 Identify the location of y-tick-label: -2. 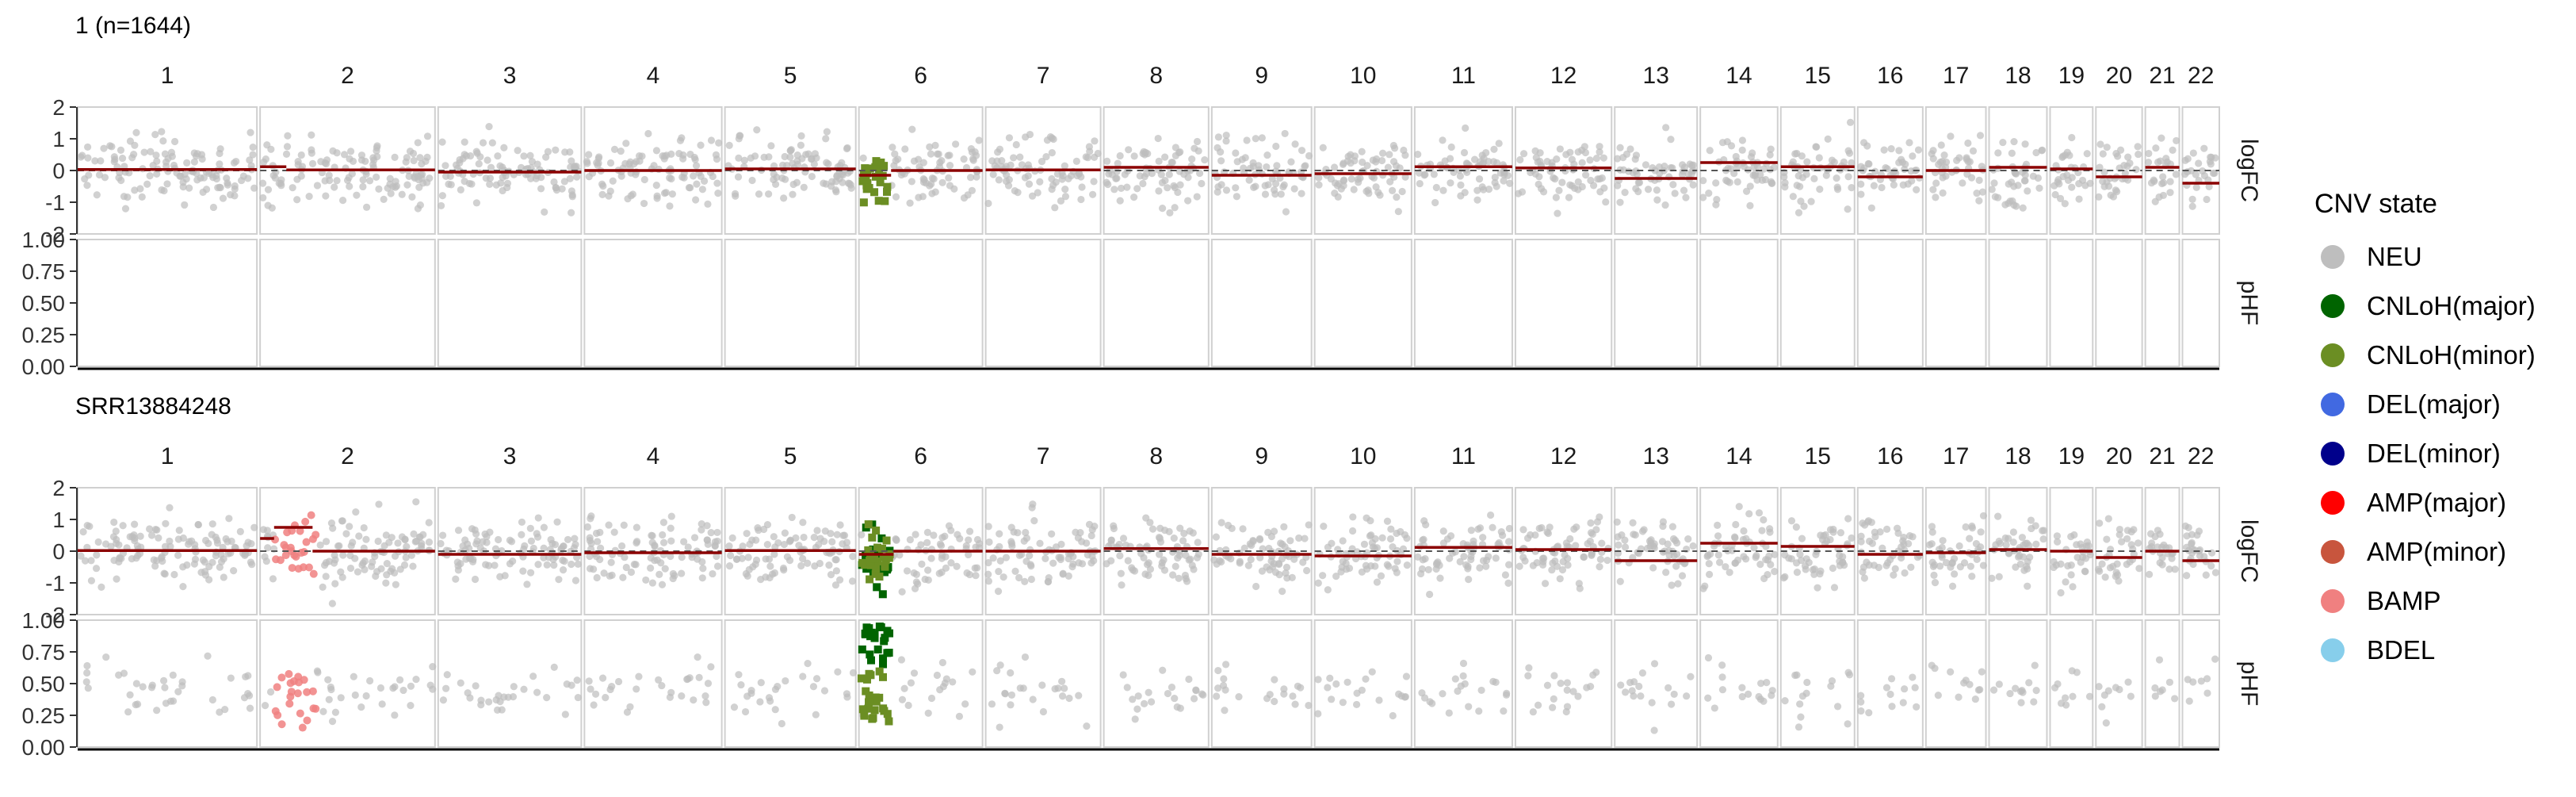
(55, 235).